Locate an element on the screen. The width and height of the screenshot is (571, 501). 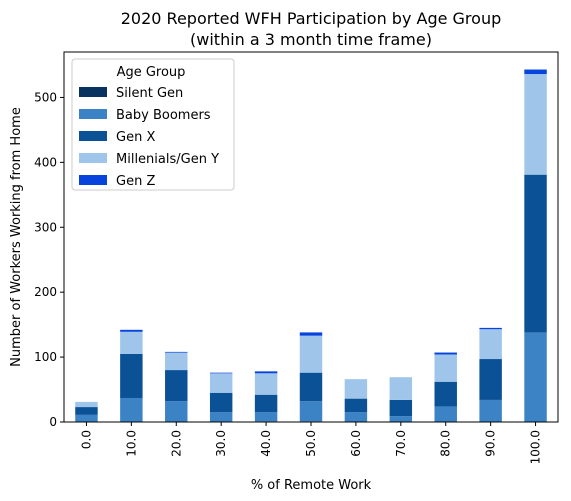
x-tick-label: 60.0 is located at coordinates (356, 443).